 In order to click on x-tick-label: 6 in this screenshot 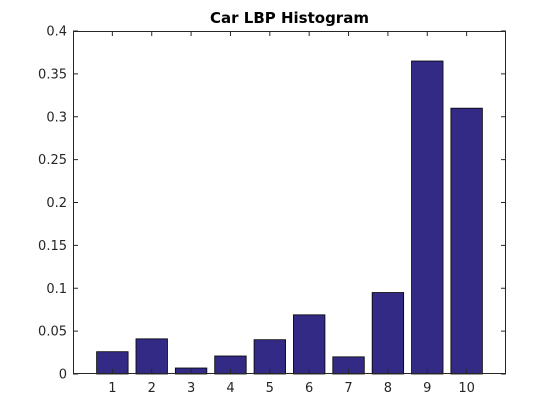, I will do `click(309, 388)`.